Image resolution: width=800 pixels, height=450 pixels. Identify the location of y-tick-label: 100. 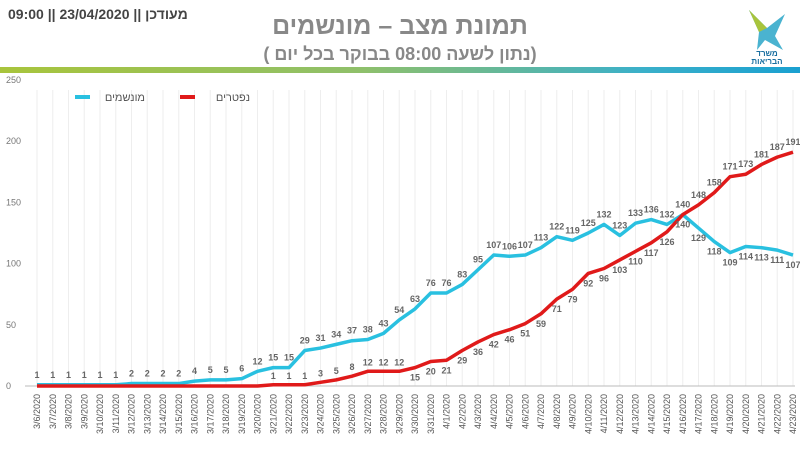
(13, 264).